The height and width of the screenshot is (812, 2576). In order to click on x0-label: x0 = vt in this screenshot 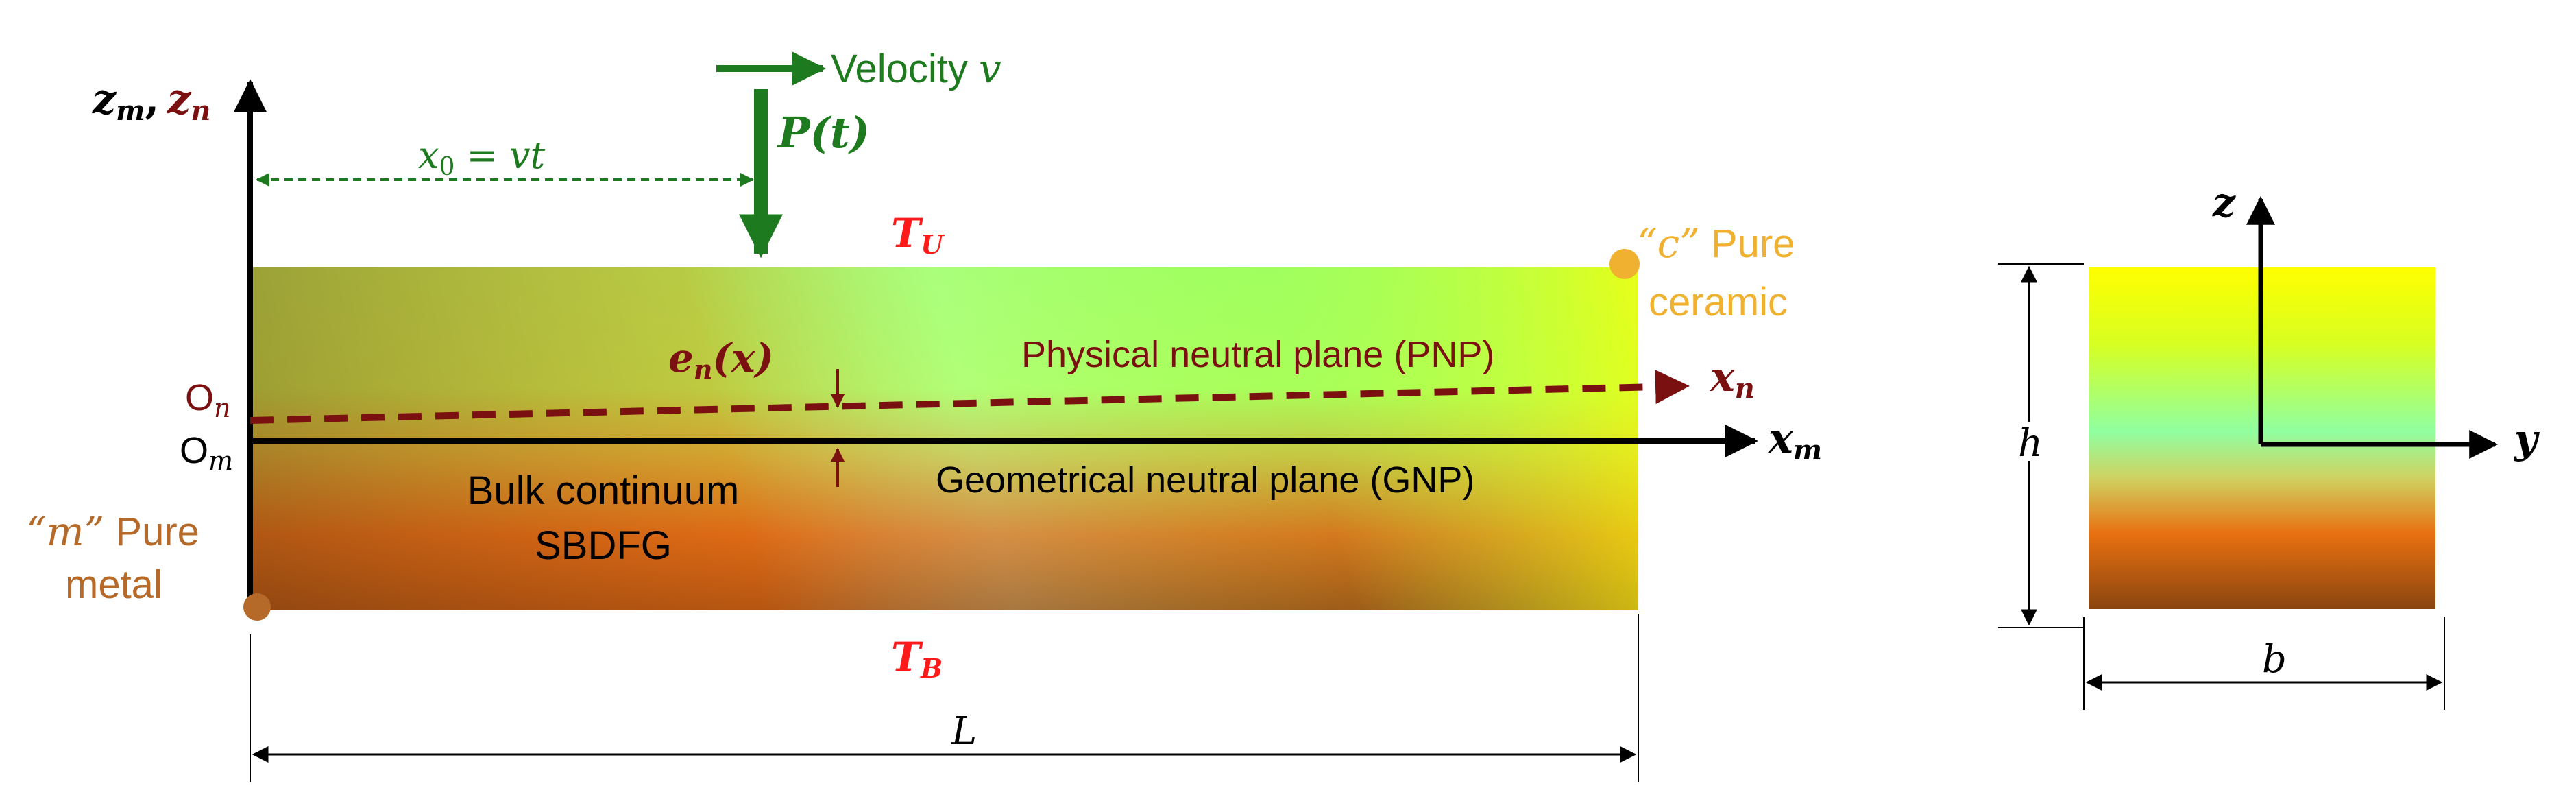, I will do `click(481, 158)`.